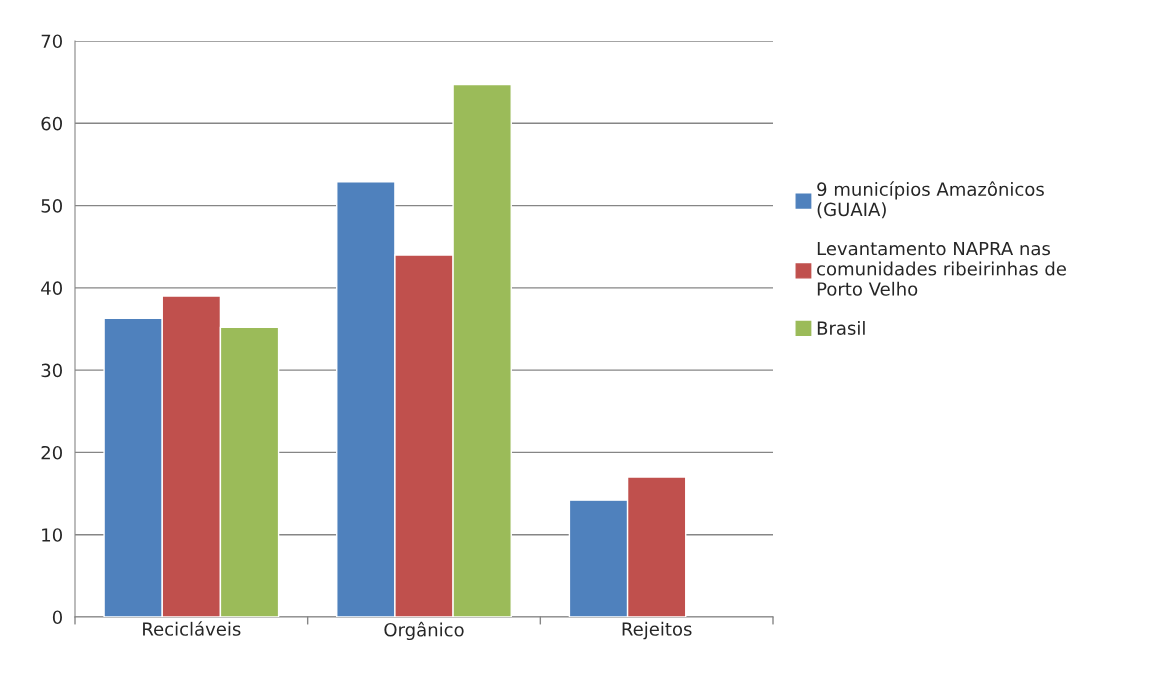  I want to click on y-tick-label: 20, so click(51, 452).